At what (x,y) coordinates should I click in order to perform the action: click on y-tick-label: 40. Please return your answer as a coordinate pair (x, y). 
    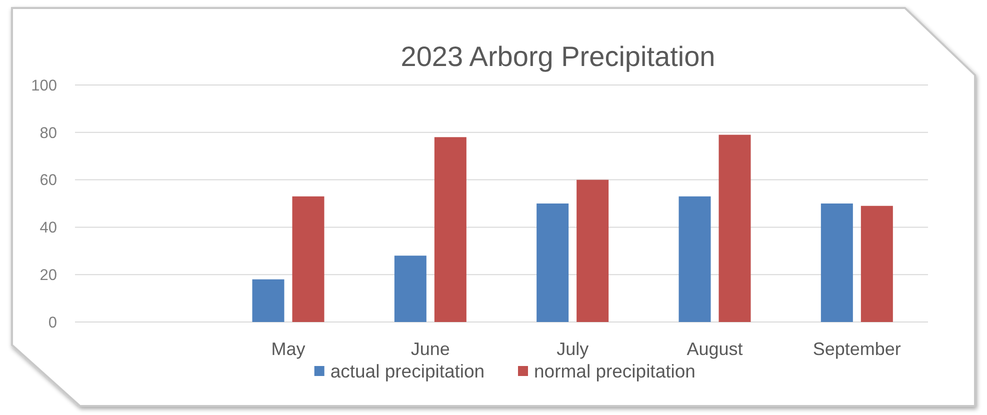
    Looking at the image, I should click on (49, 228).